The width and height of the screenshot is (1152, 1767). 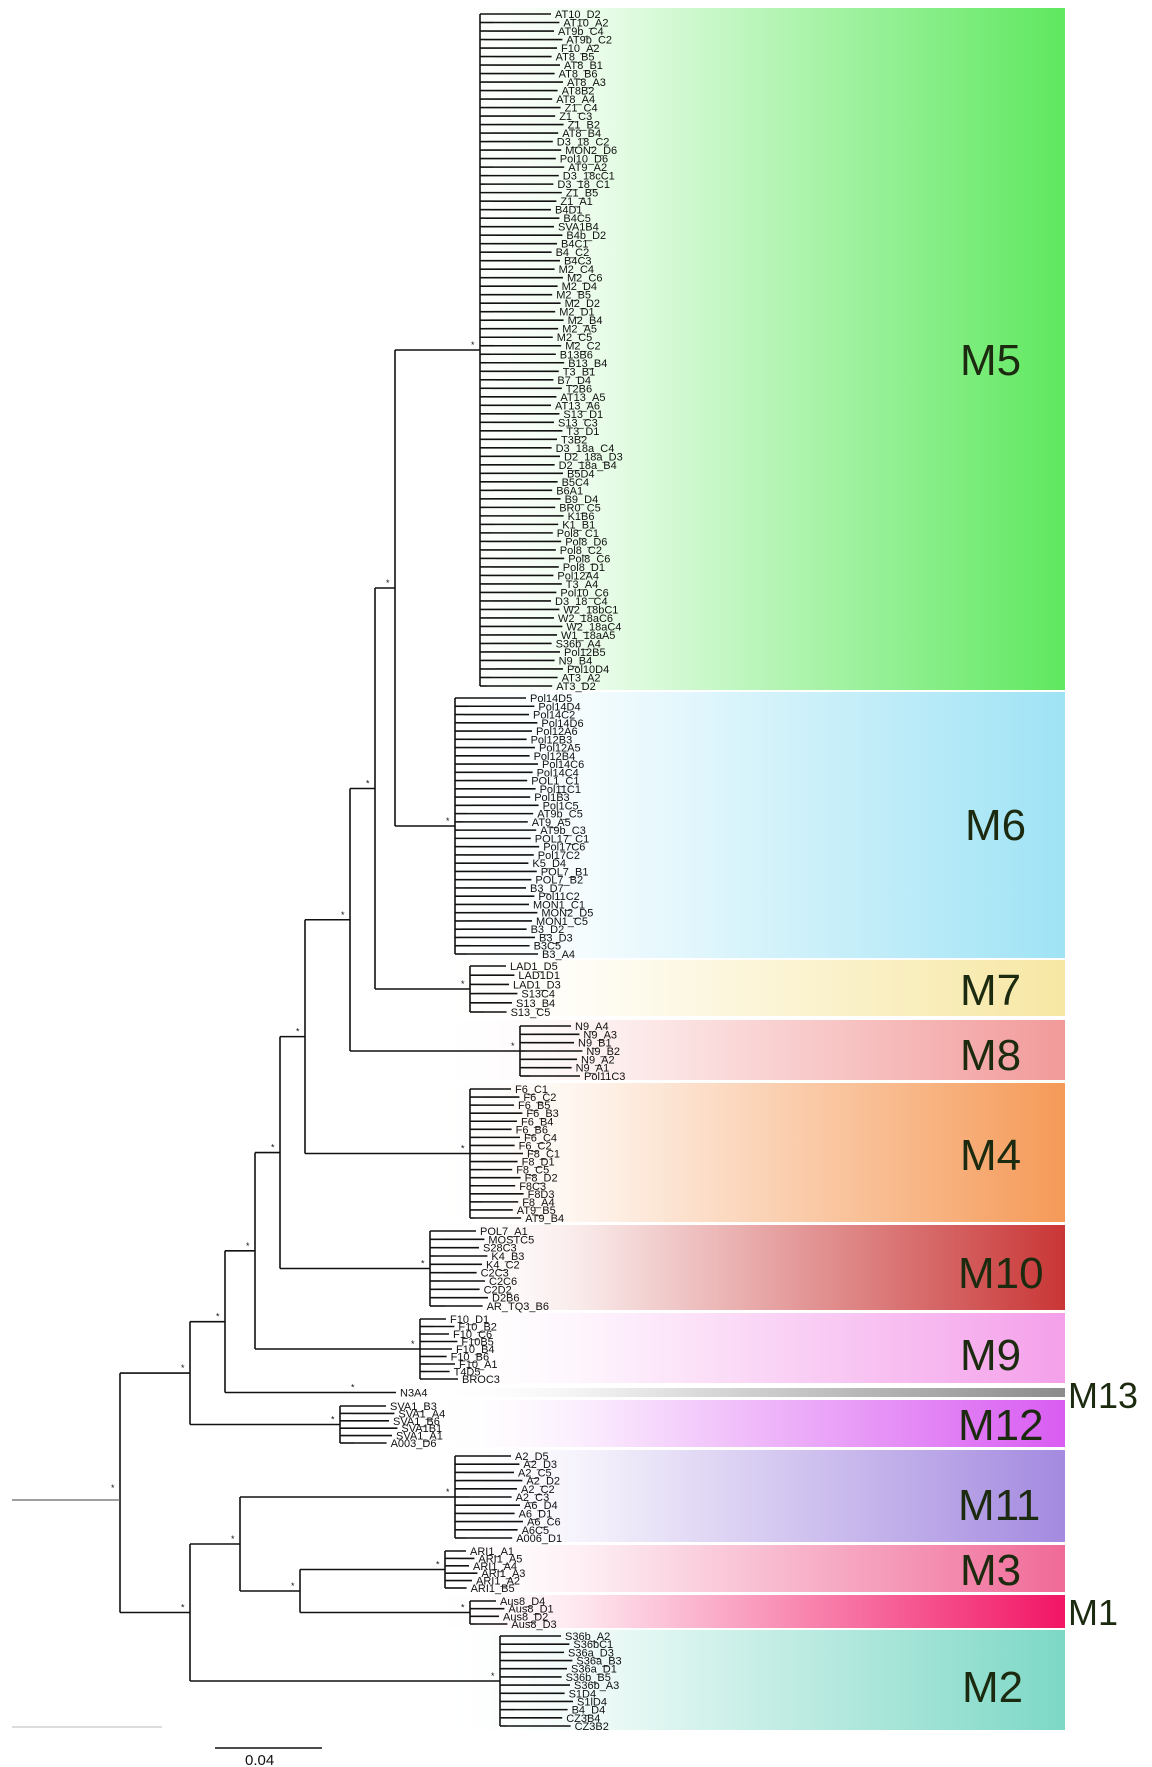 What do you see at coordinates (582, 194) in the screenshot?
I see `leaf-label: Z1_B5` at bounding box center [582, 194].